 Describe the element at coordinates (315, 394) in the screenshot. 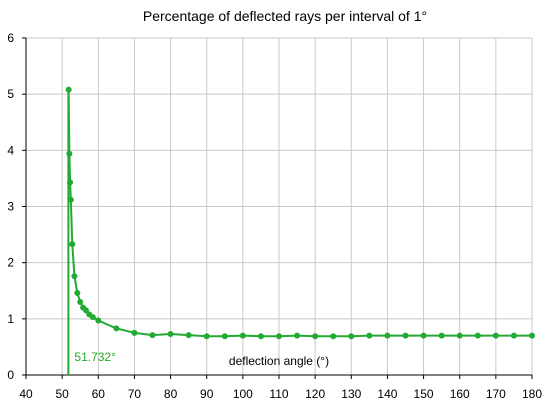

I see `x-tick-label: 120` at that location.